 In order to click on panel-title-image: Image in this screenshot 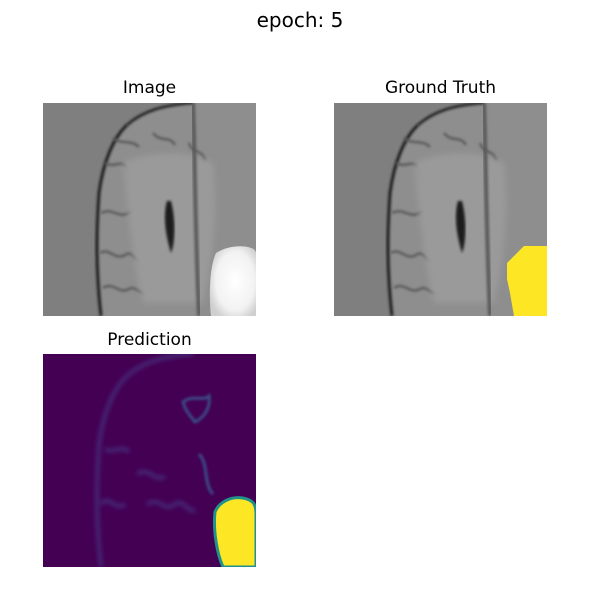, I will do `click(149, 88)`.